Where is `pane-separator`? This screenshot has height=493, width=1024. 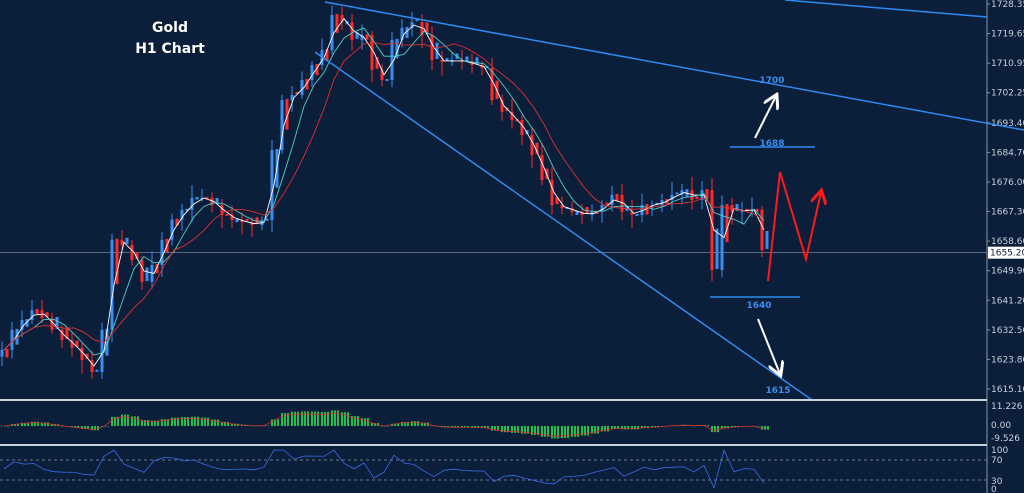 pane-separator is located at coordinates (493, 400).